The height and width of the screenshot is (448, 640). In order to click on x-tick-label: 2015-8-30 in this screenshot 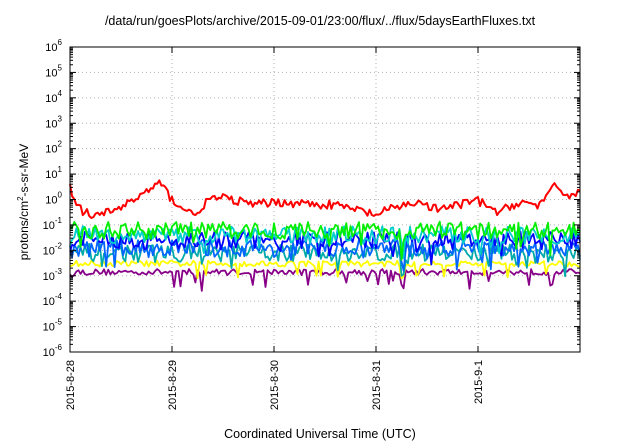, I will do `click(275, 385)`.